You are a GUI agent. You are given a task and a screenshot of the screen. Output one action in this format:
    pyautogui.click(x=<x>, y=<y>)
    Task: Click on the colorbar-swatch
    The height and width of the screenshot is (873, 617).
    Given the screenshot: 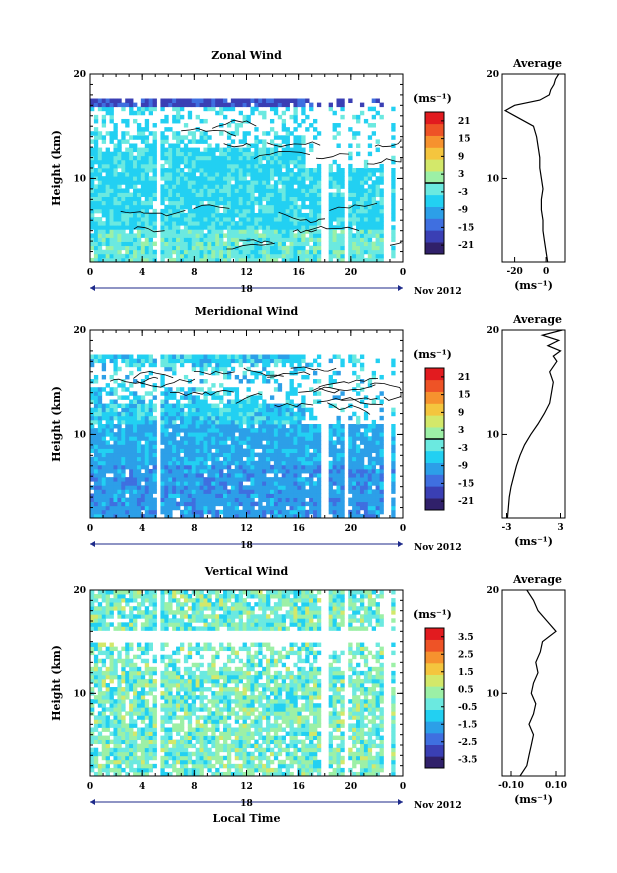 What is the action you would take?
    pyautogui.click(x=434, y=456)
    